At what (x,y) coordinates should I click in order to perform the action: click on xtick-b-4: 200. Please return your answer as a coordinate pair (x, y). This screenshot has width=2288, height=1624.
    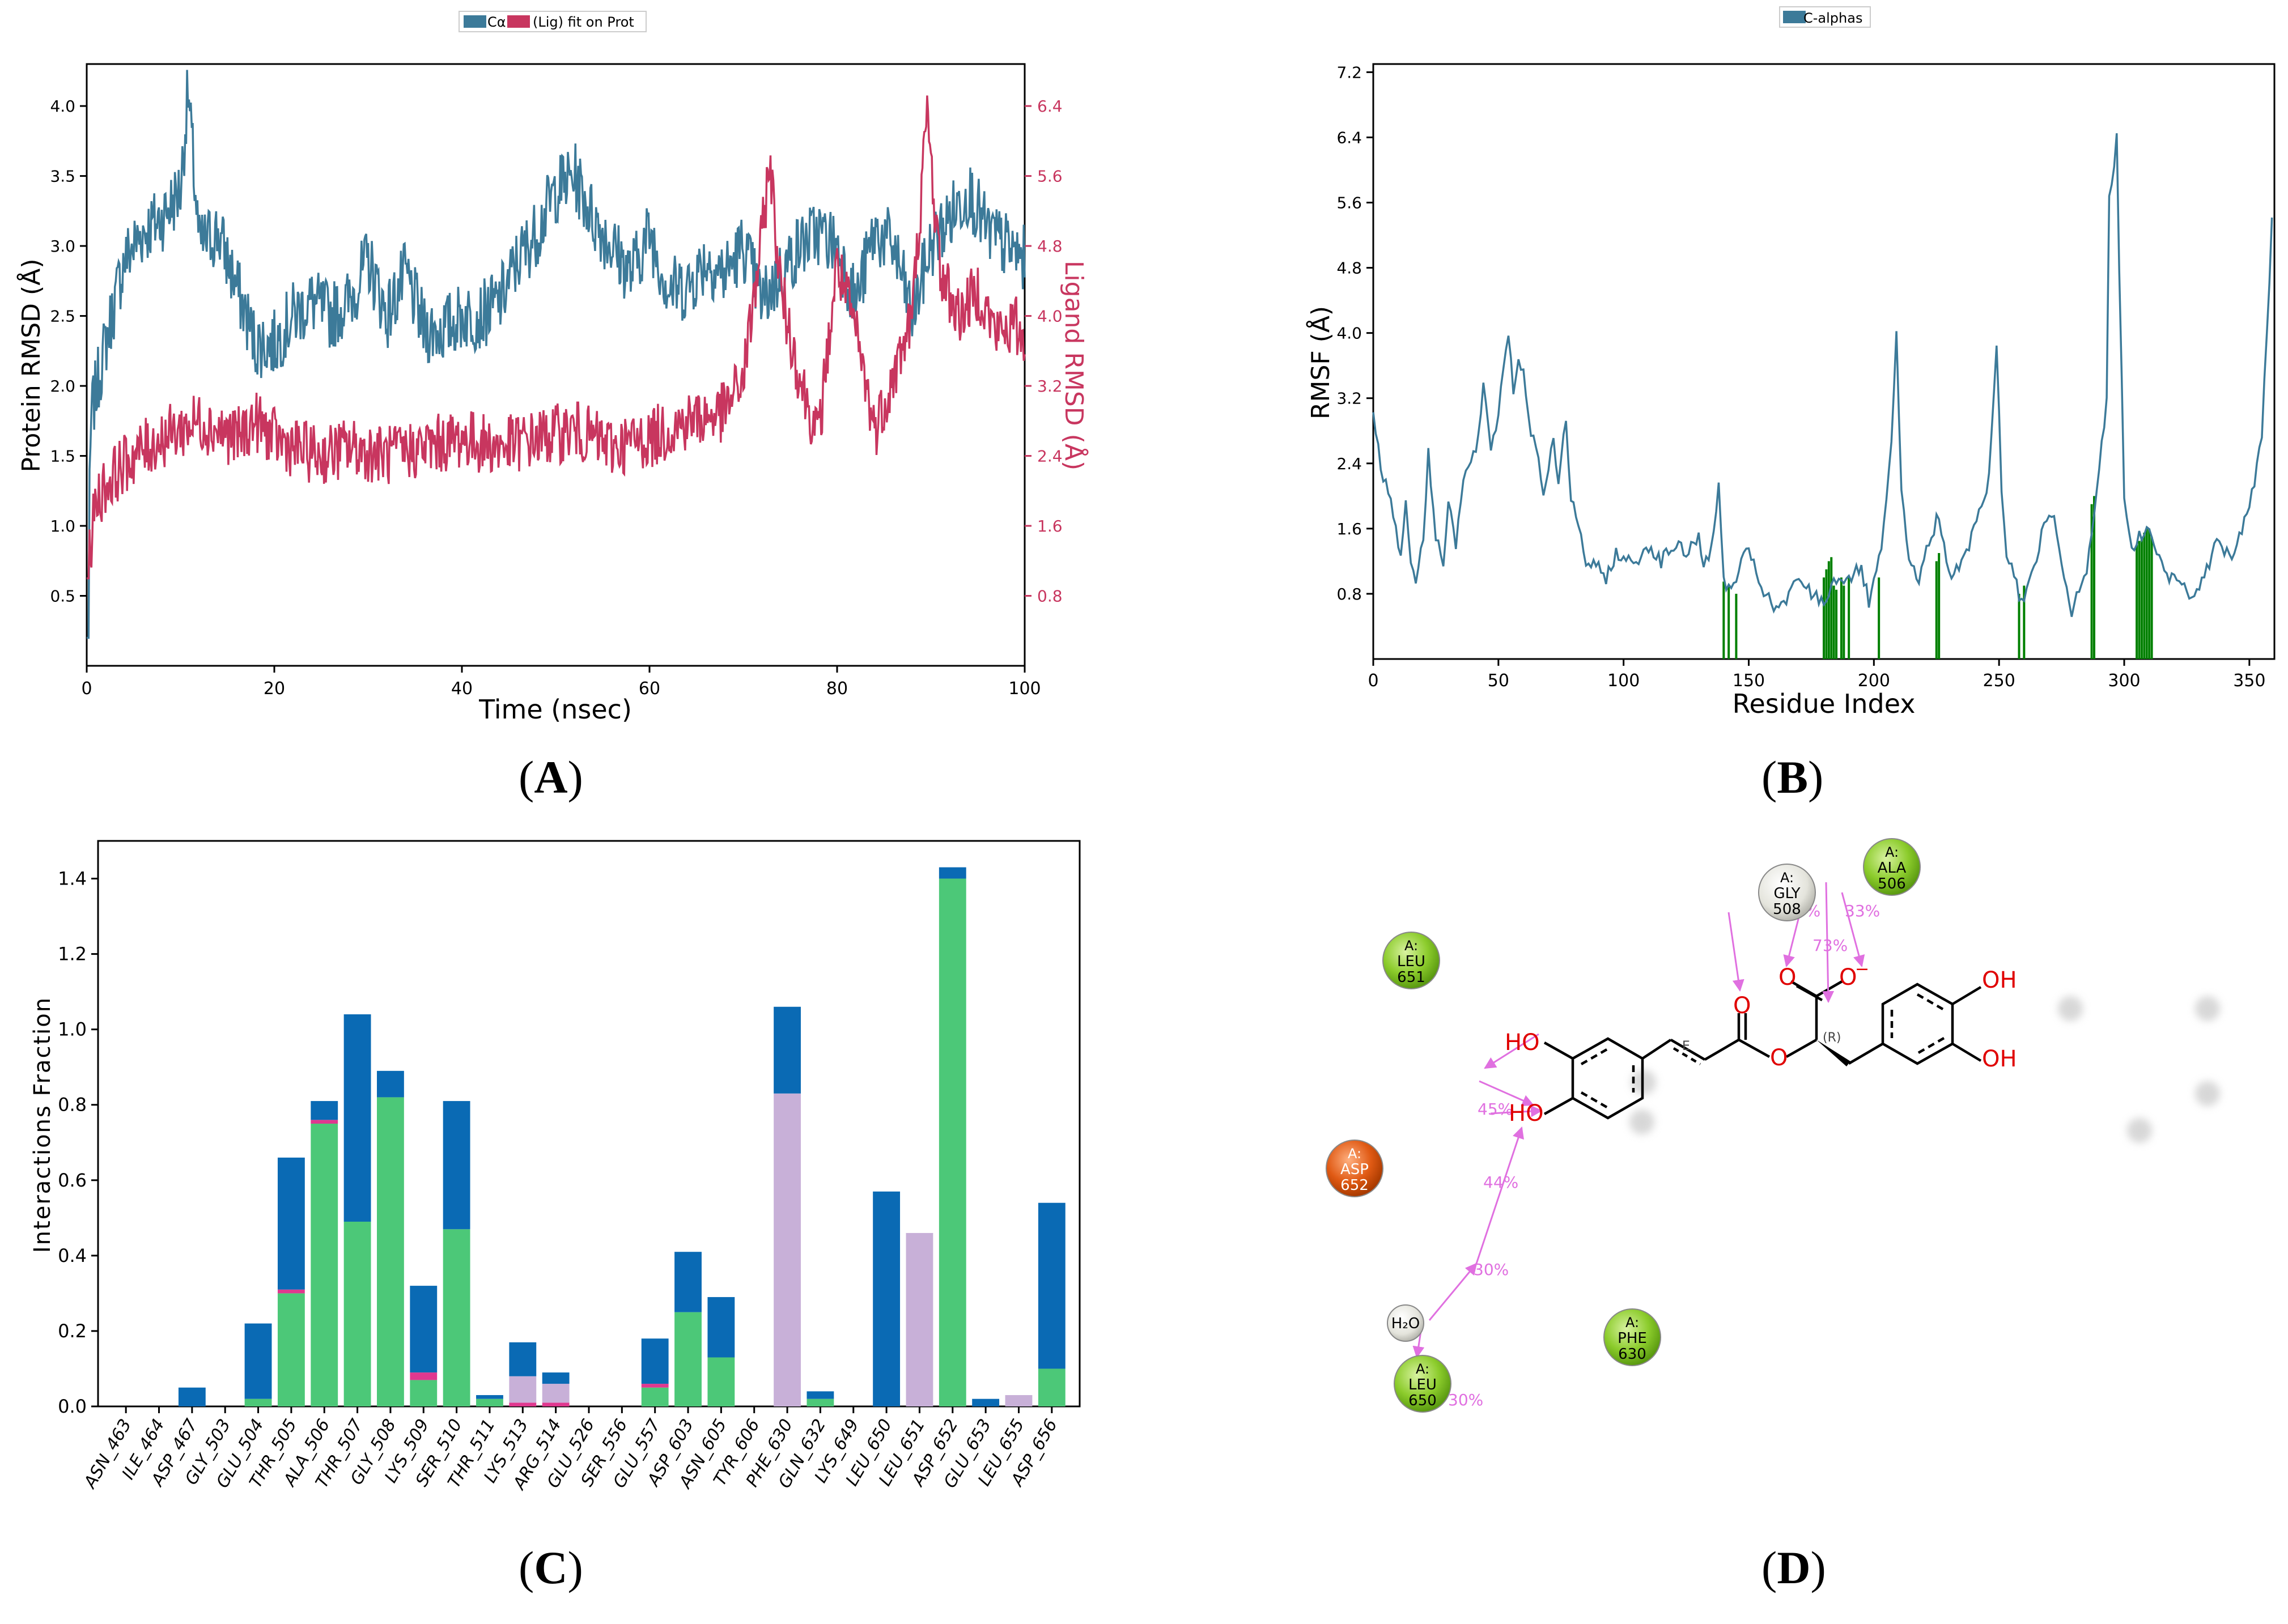
    Looking at the image, I should click on (1874, 681).